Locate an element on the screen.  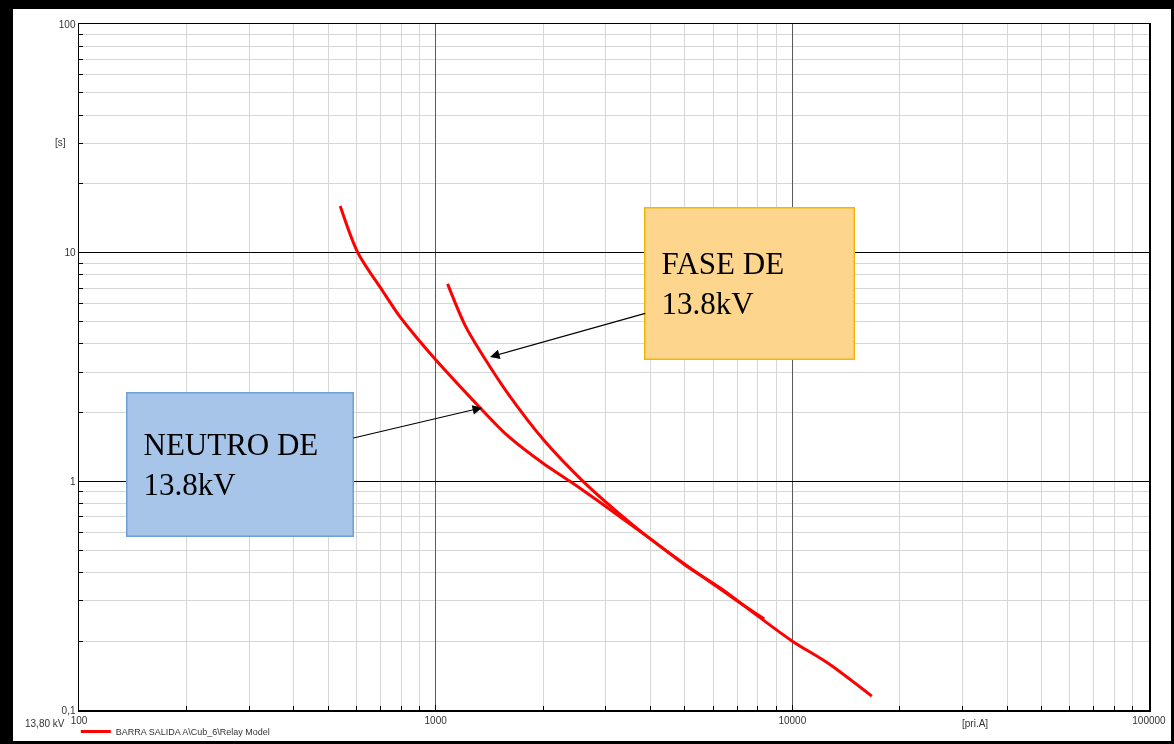
y-axis-title: [s] is located at coordinates (60, 142).